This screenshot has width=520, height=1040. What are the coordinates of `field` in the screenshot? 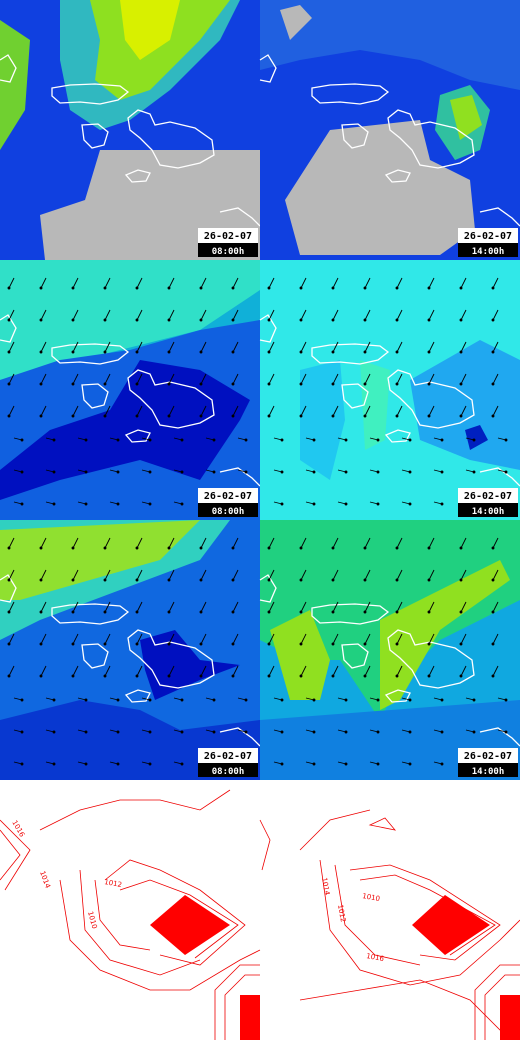 It's located at (375, 405).